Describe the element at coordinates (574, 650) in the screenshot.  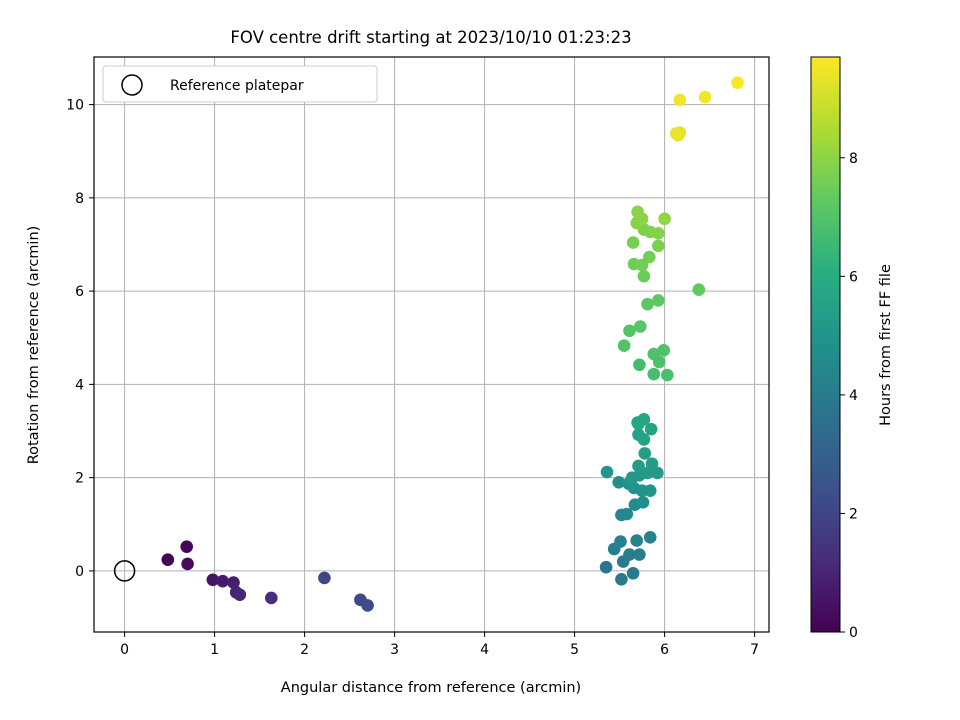
I see `x-tick-label: 5` at that location.